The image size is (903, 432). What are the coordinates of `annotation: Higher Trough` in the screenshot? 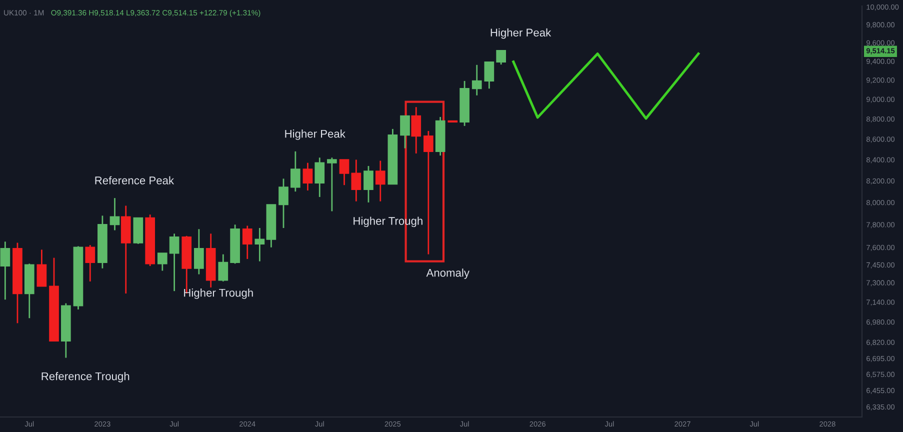 It's located at (218, 293).